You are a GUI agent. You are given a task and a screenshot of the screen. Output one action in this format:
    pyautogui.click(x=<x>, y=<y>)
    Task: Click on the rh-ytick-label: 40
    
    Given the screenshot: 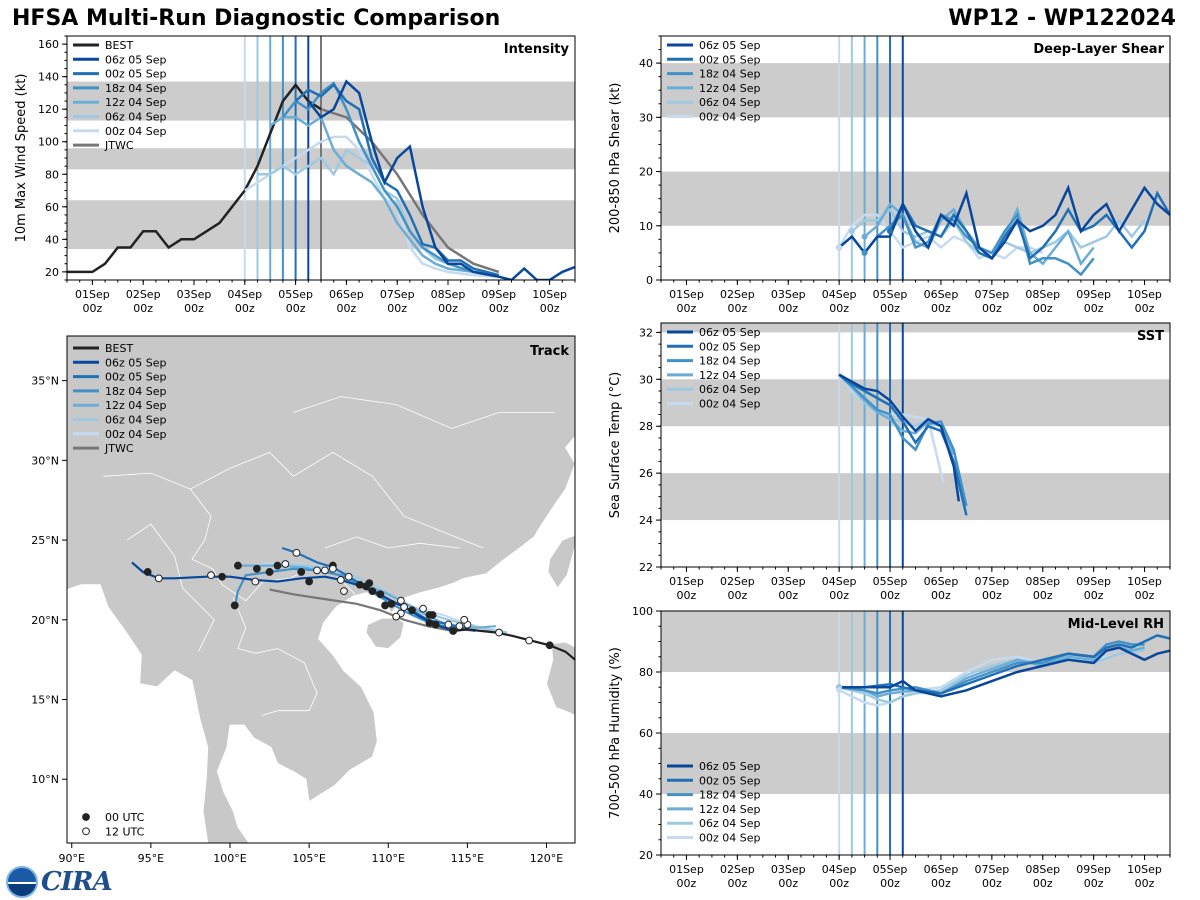 What is the action you would take?
    pyautogui.click(x=646, y=794)
    